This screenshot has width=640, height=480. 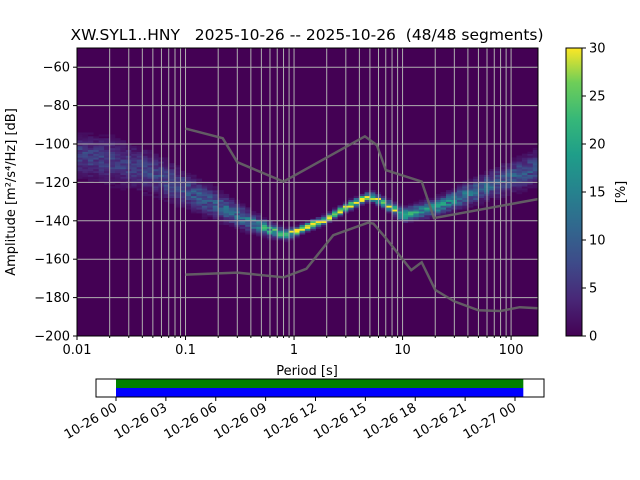 What do you see at coordinates (56, 106) in the screenshot?
I see `y-tick-label: −80` at bounding box center [56, 106].